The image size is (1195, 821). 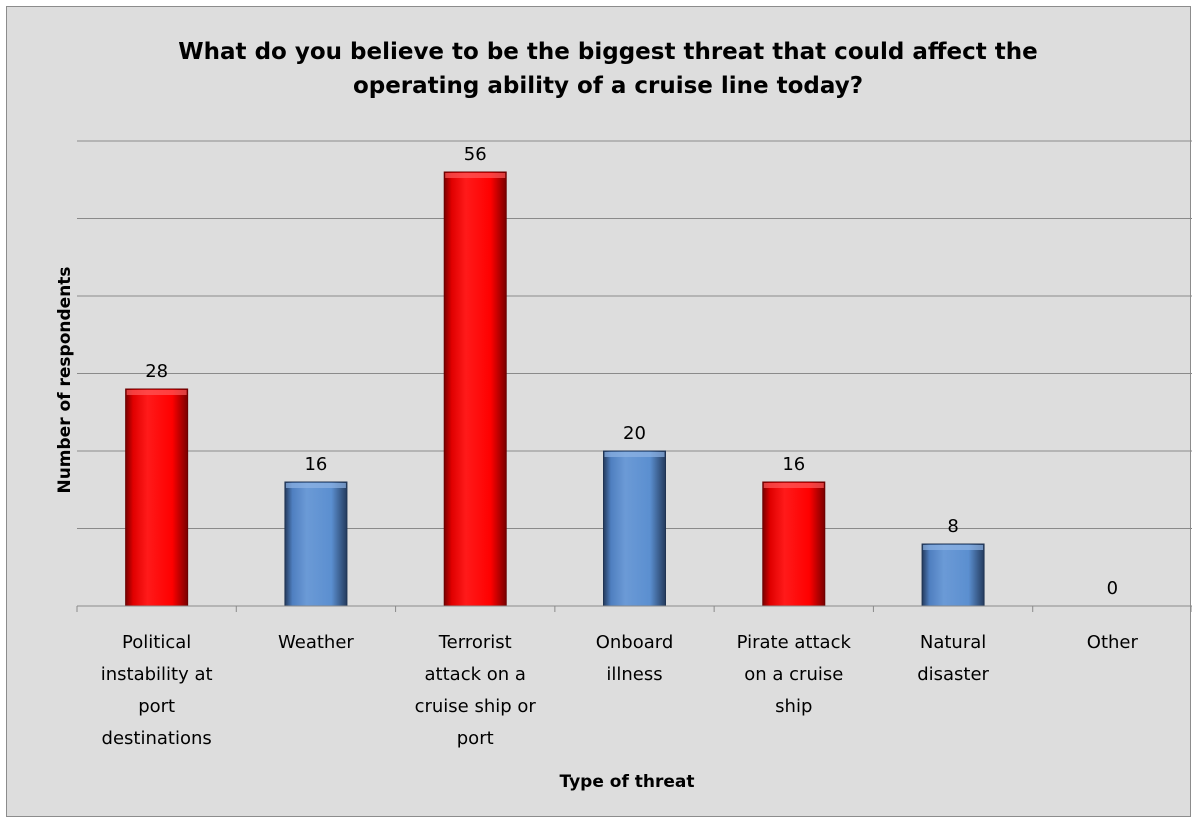 What do you see at coordinates (793, 706) in the screenshot?
I see `category-label-line: ship` at bounding box center [793, 706].